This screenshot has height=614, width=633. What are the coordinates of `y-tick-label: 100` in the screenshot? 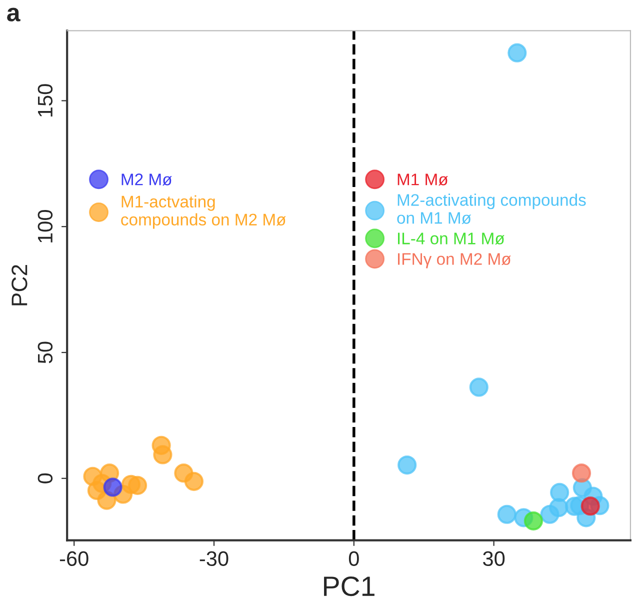 It's located at (45, 226).